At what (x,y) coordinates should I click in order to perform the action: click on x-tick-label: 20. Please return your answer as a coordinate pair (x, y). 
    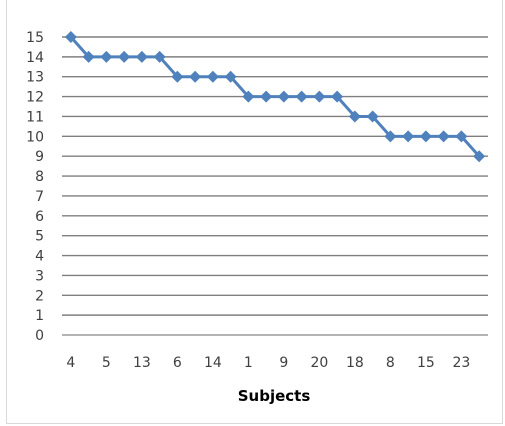
    Looking at the image, I should click on (319, 363).